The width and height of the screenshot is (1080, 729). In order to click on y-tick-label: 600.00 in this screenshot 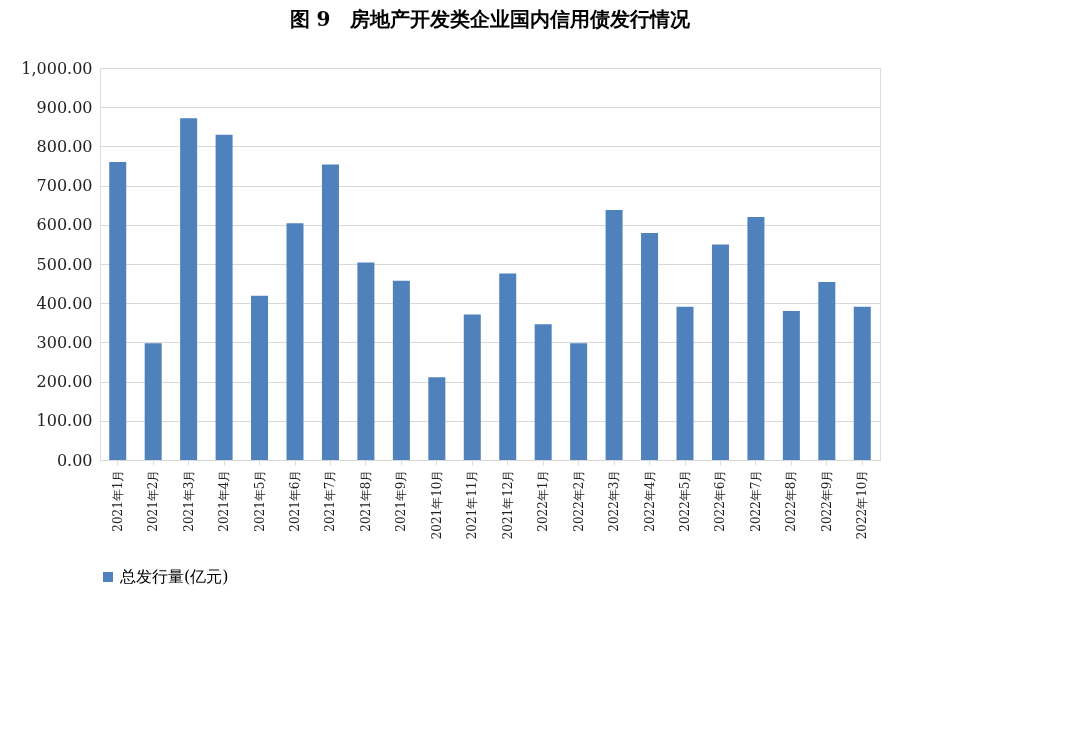, I will do `click(64, 225)`.